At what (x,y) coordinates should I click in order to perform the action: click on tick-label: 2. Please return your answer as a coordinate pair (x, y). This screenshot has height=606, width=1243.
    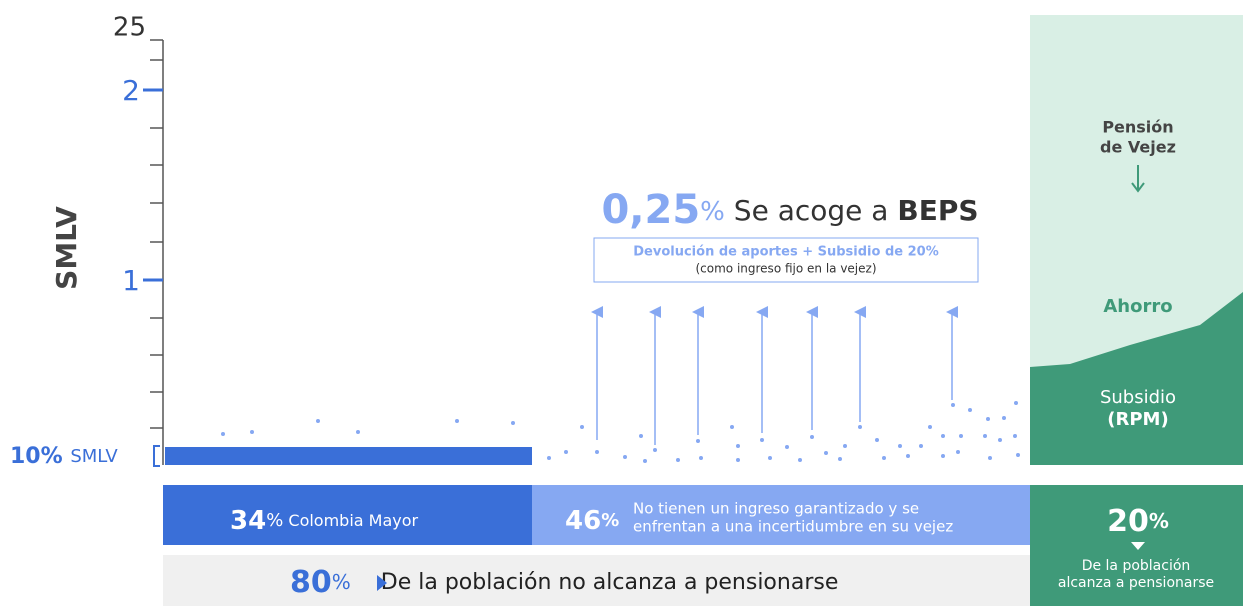
    Looking at the image, I should click on (131, 90).